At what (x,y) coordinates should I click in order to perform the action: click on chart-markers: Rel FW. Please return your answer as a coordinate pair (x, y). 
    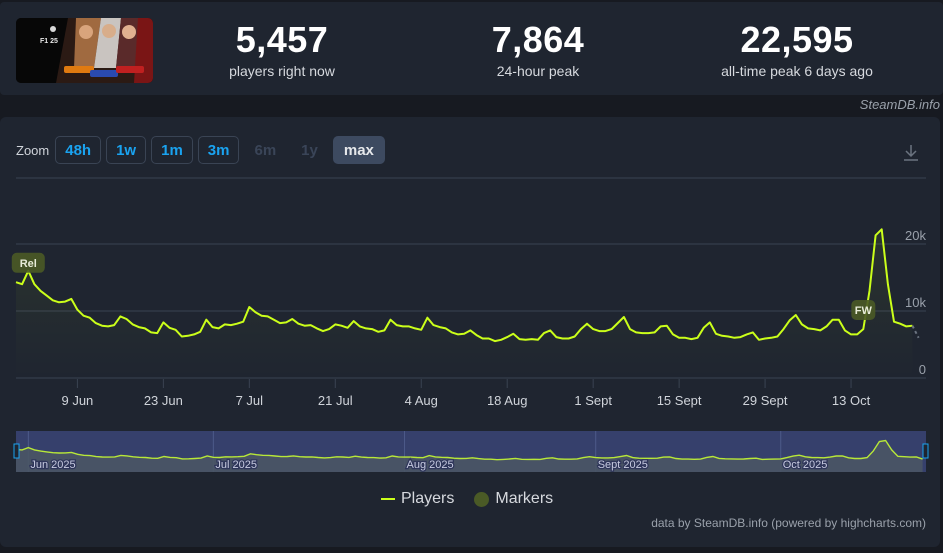
    Looking at the image, I should click on (443, 286).